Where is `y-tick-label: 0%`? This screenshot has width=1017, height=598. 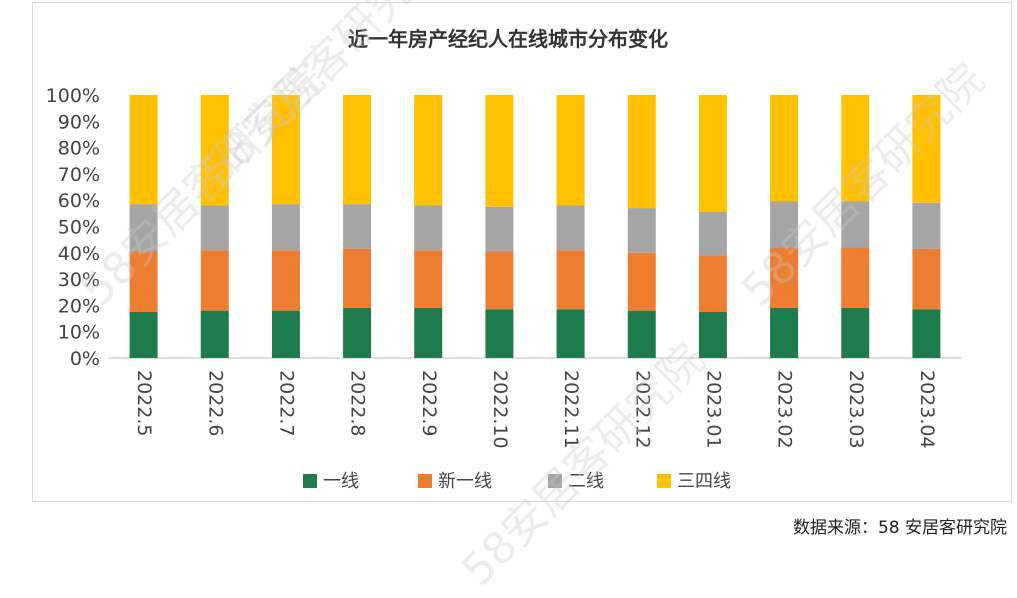 y-tick-label: 0% is located at coordinates (85, 359).